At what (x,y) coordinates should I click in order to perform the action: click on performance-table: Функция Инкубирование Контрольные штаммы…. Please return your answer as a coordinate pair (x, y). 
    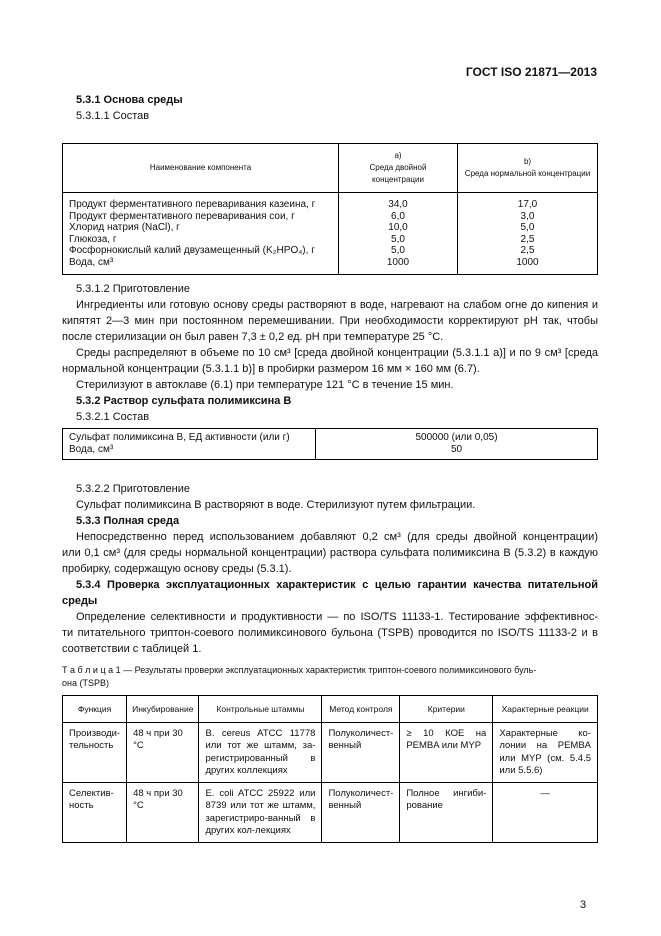
    Looking at the image, I should click on (329, 769).